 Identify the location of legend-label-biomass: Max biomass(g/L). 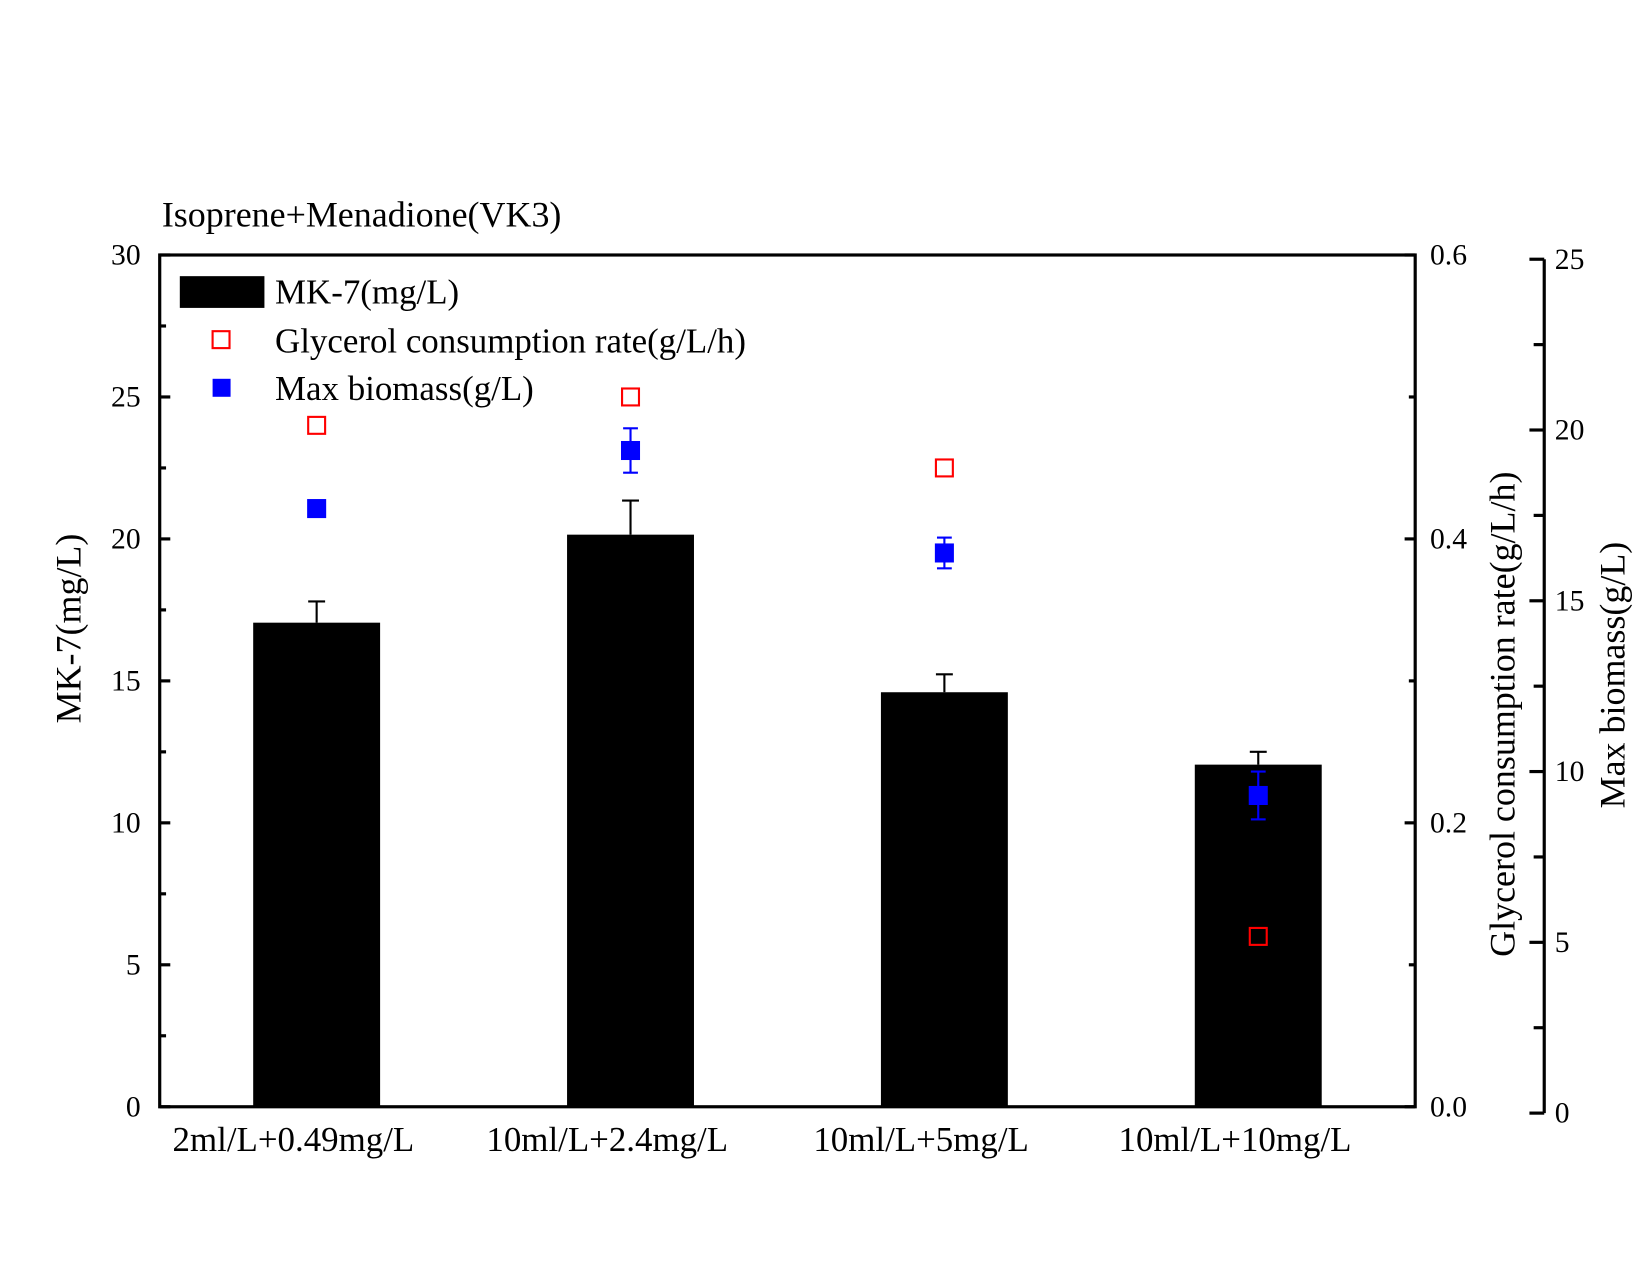
(404, 388).